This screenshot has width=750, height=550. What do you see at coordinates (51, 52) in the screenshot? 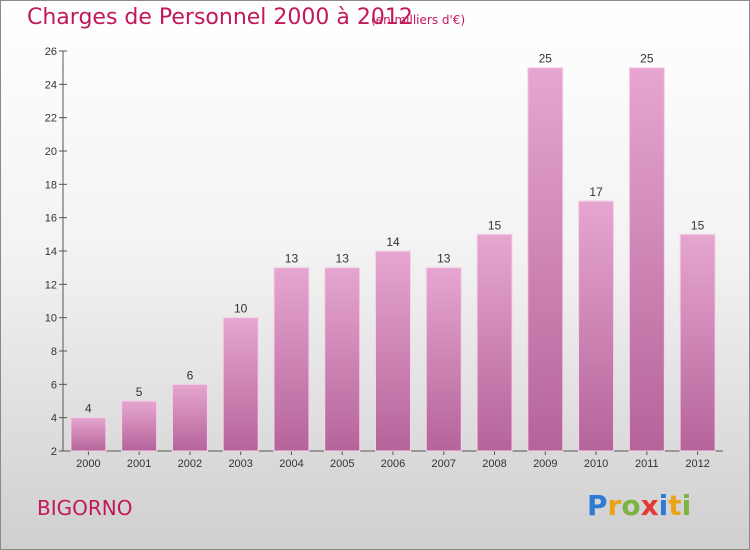
I see `y-tick-label: 26` at bounding box center [51, 52].